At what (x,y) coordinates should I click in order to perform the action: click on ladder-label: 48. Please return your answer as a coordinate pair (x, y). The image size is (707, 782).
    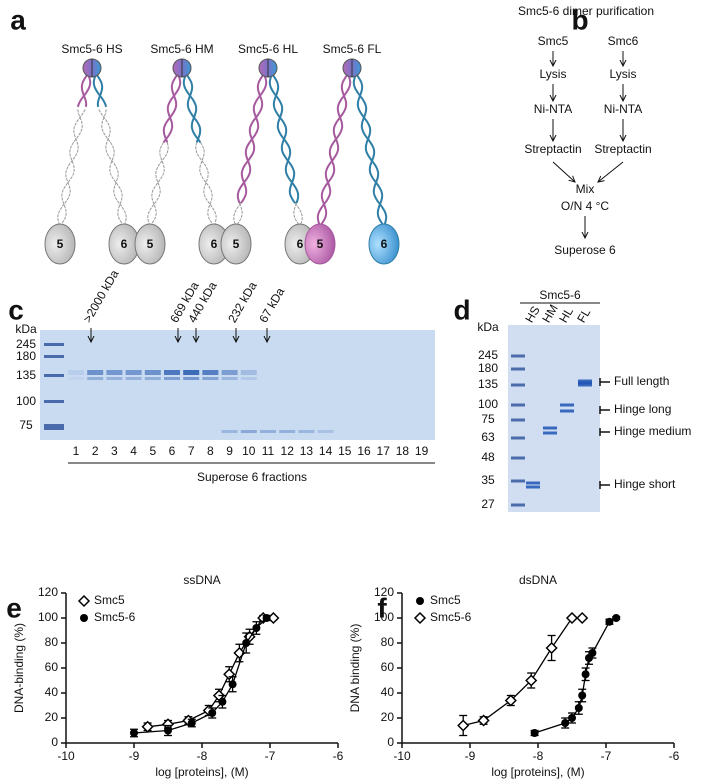
    Looking at the image, I should click on (488, 457).